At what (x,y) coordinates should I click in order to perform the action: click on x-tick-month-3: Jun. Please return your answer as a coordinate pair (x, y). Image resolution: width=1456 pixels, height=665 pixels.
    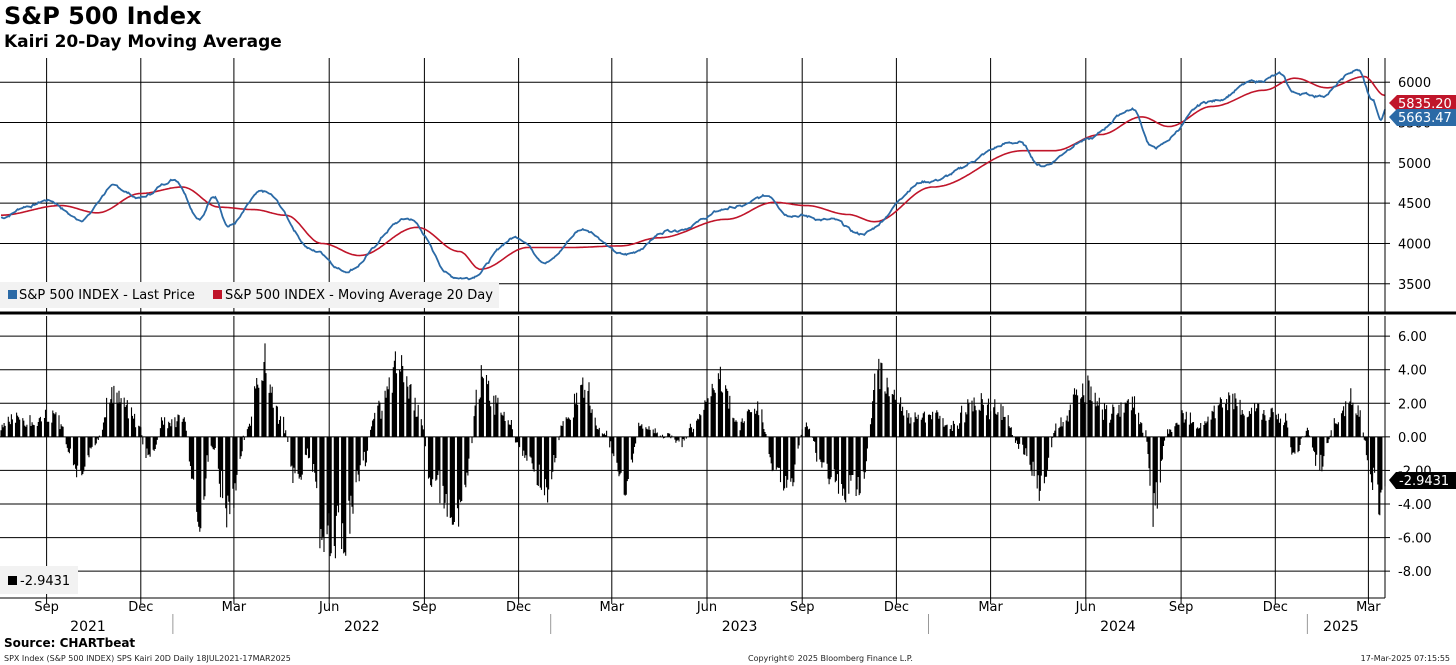
    Looking at the image, I should click on (328, 607).